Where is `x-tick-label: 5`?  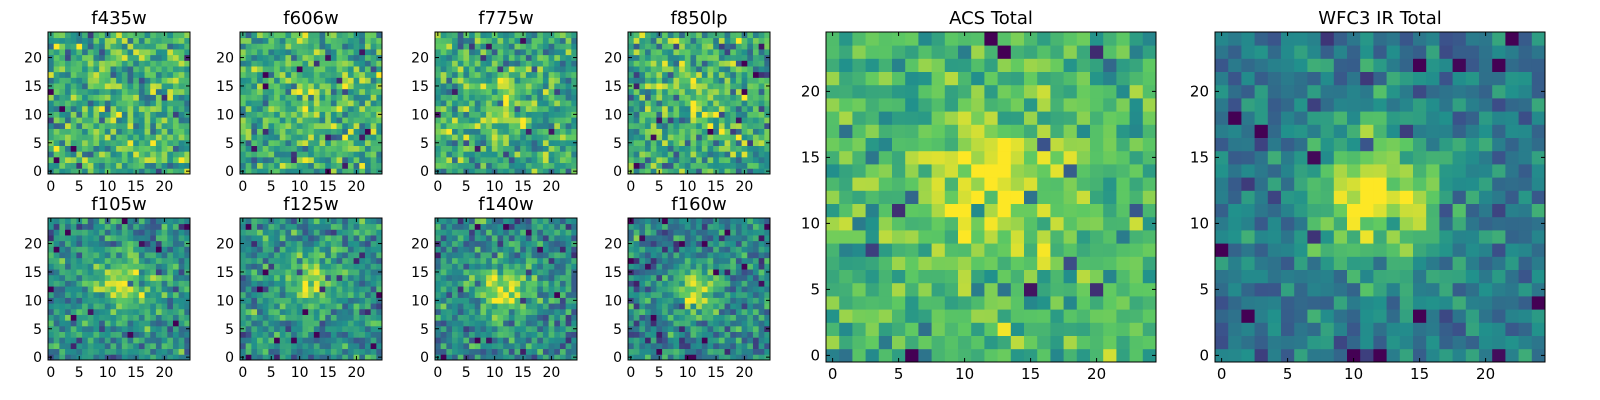 x-tick-label: 5 is located at coordinates (271, 187).